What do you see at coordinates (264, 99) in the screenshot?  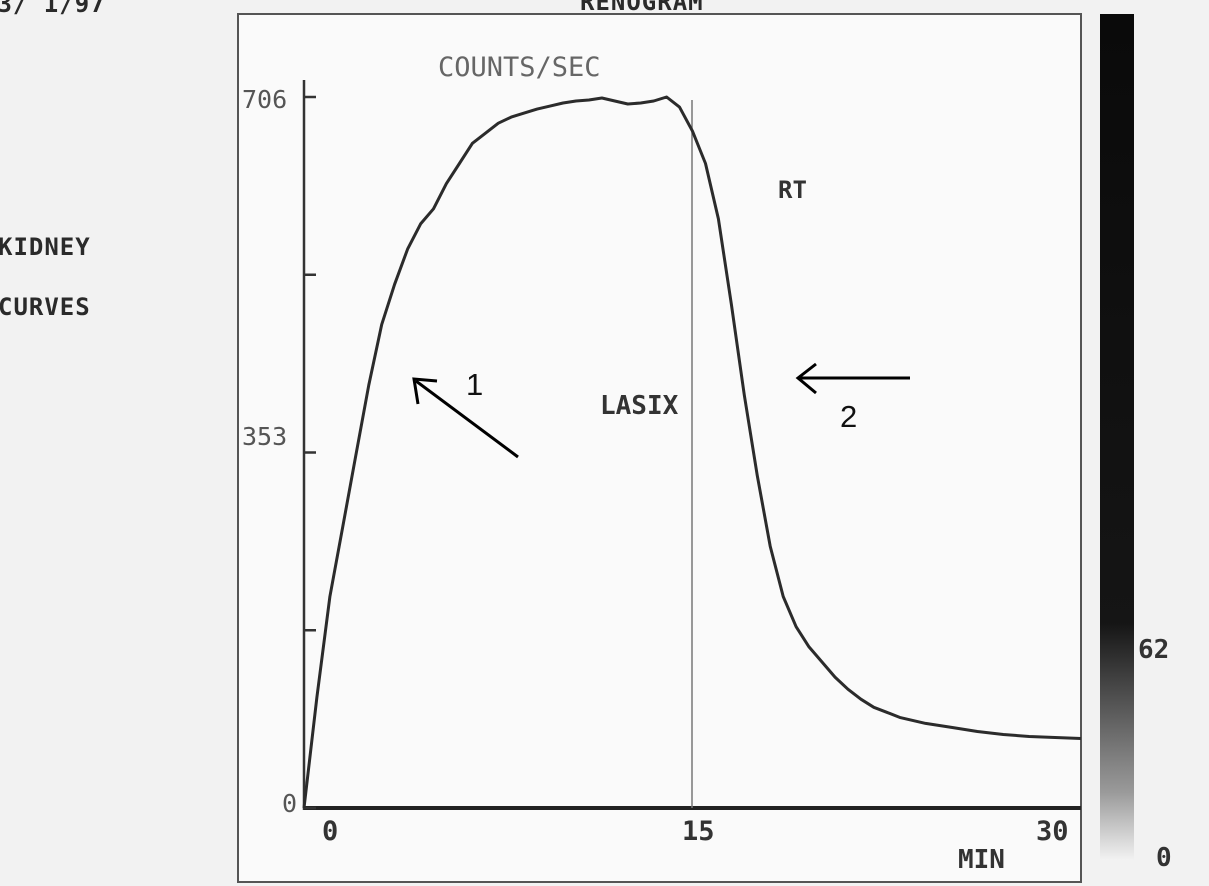 I see `y-tick-label-max: 706` at bounding box center [264, 99].